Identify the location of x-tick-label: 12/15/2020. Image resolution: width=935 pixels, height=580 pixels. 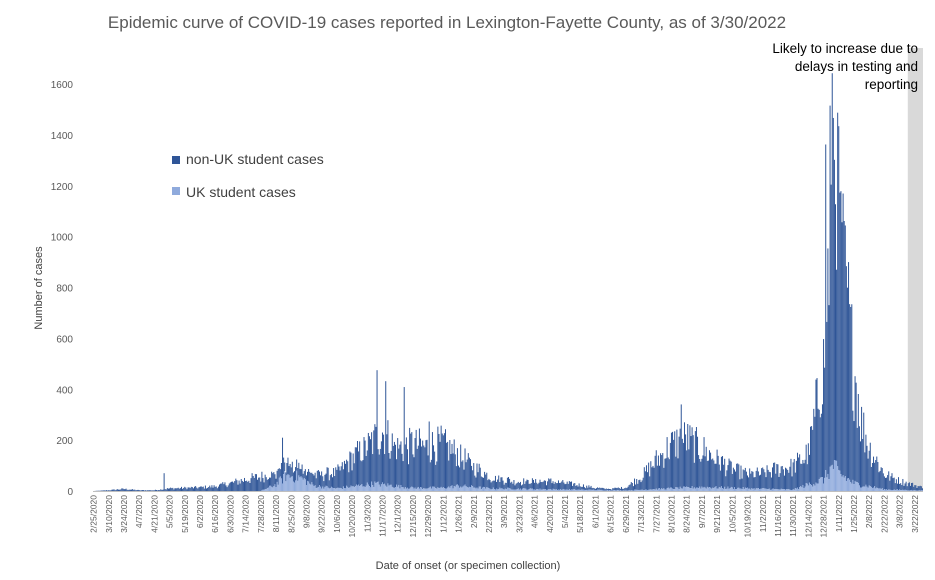
(413, 516).